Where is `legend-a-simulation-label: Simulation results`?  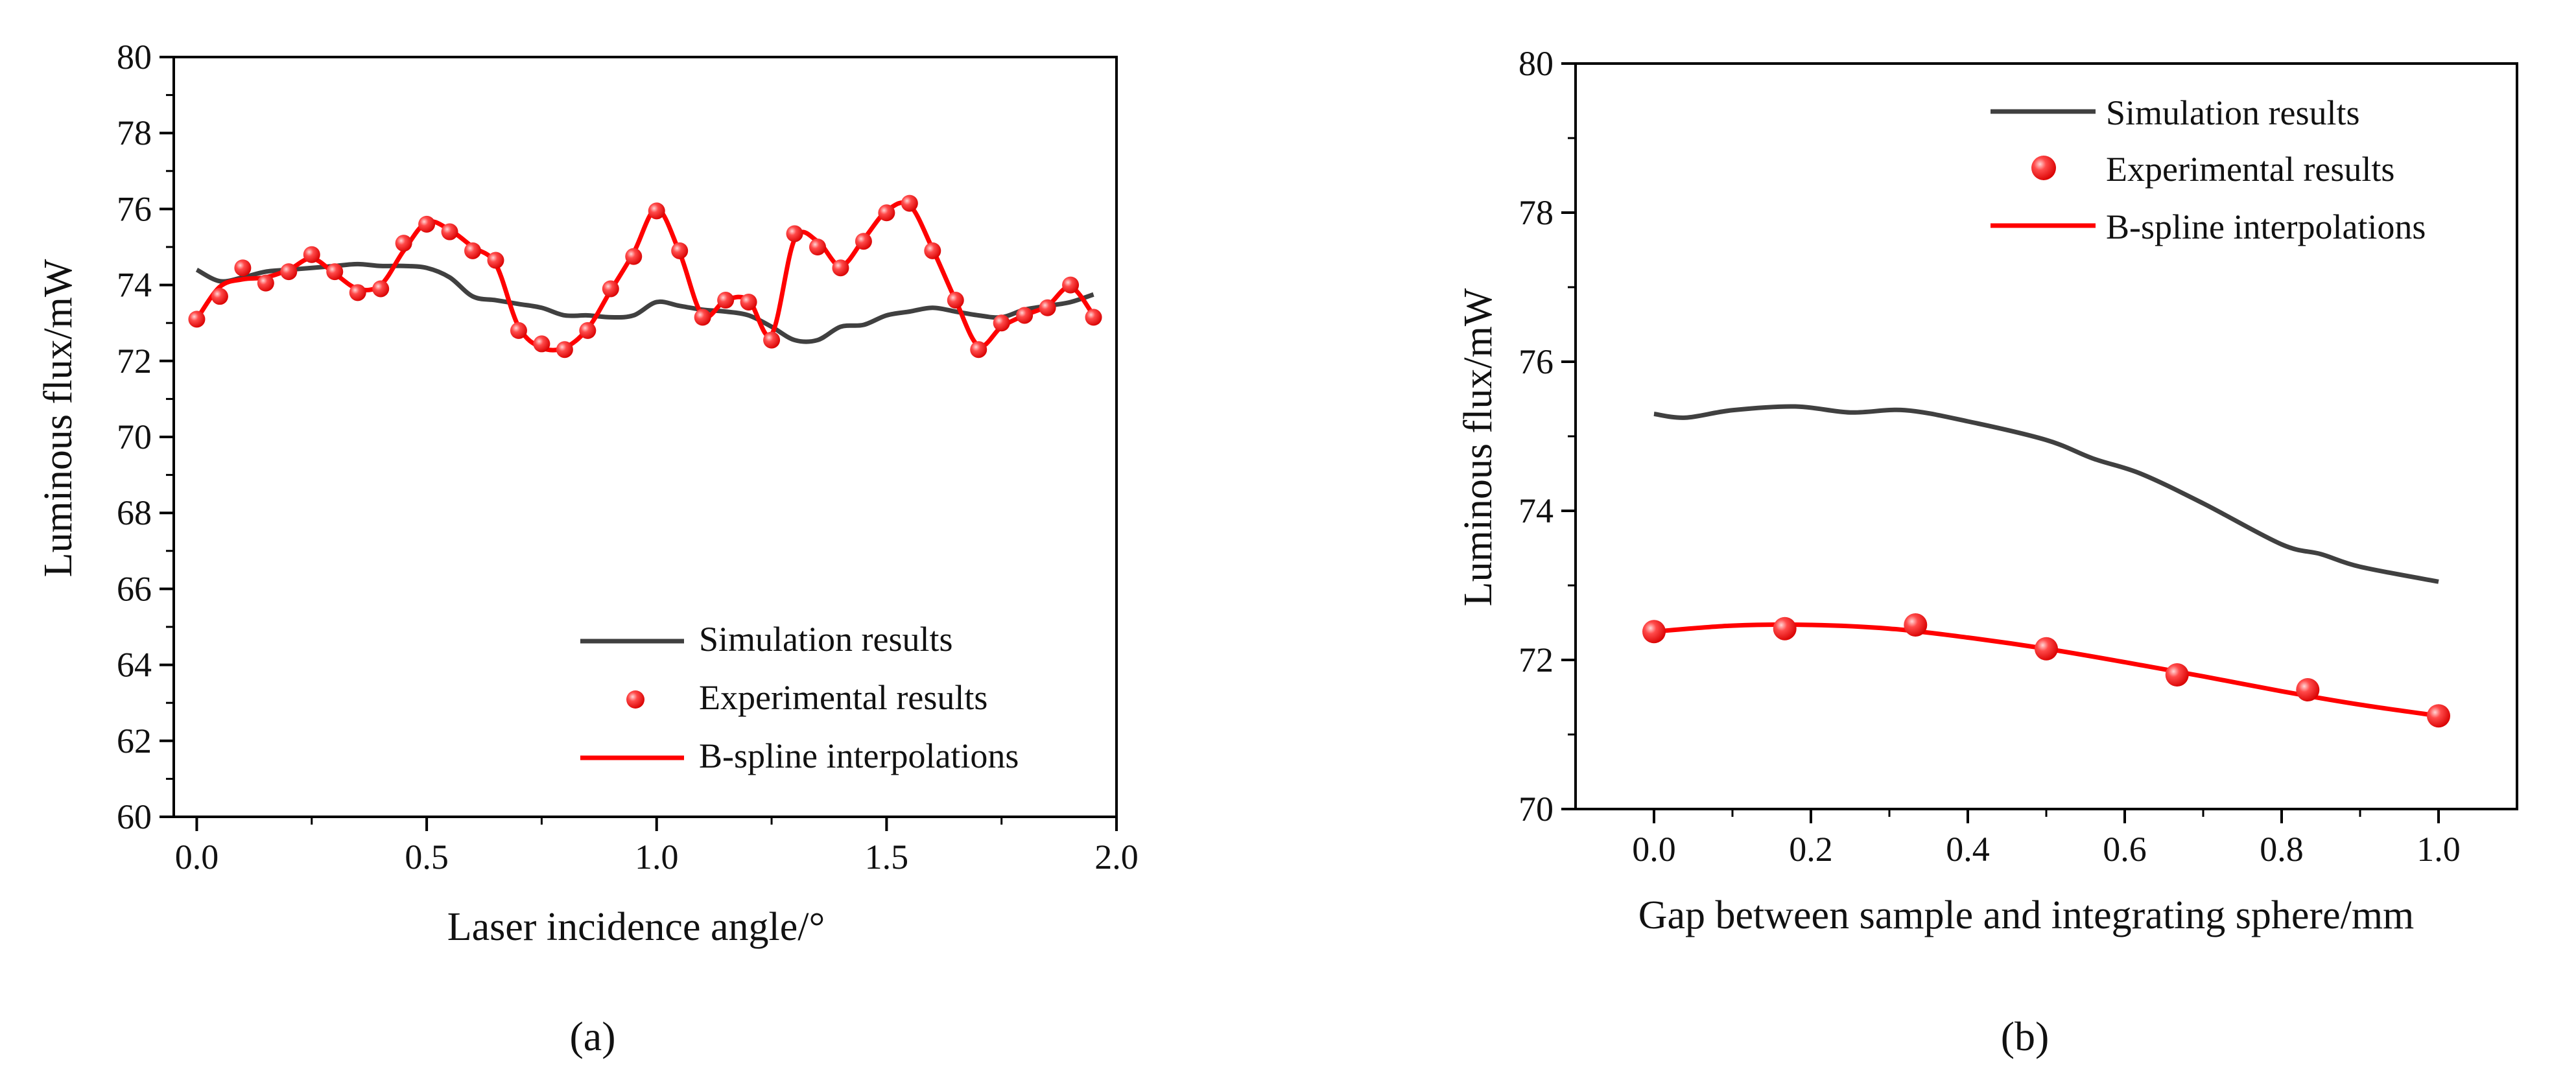
legend-a-simulation-label: Simulation results is located at coordinates (826, 640).